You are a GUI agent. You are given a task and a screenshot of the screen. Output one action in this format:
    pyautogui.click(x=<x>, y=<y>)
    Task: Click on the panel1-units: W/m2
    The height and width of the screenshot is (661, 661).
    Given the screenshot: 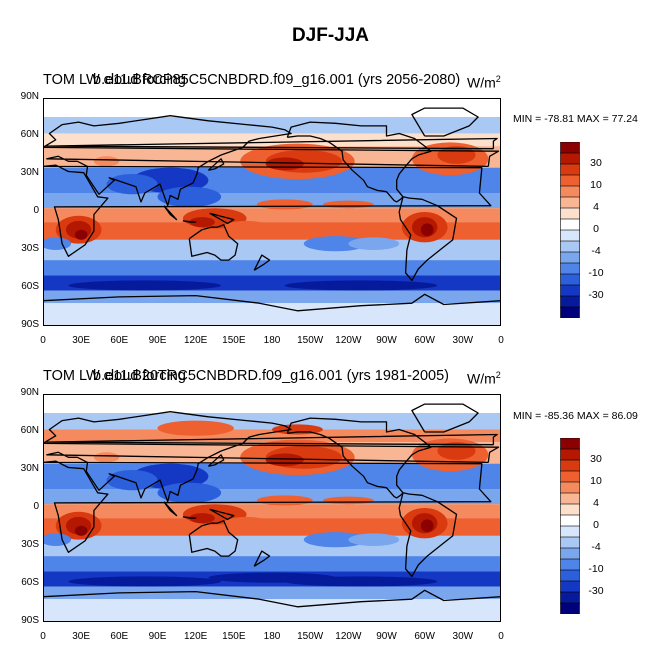 What is the action you would take?
    pyautogui.click(x=484, y=82)
    